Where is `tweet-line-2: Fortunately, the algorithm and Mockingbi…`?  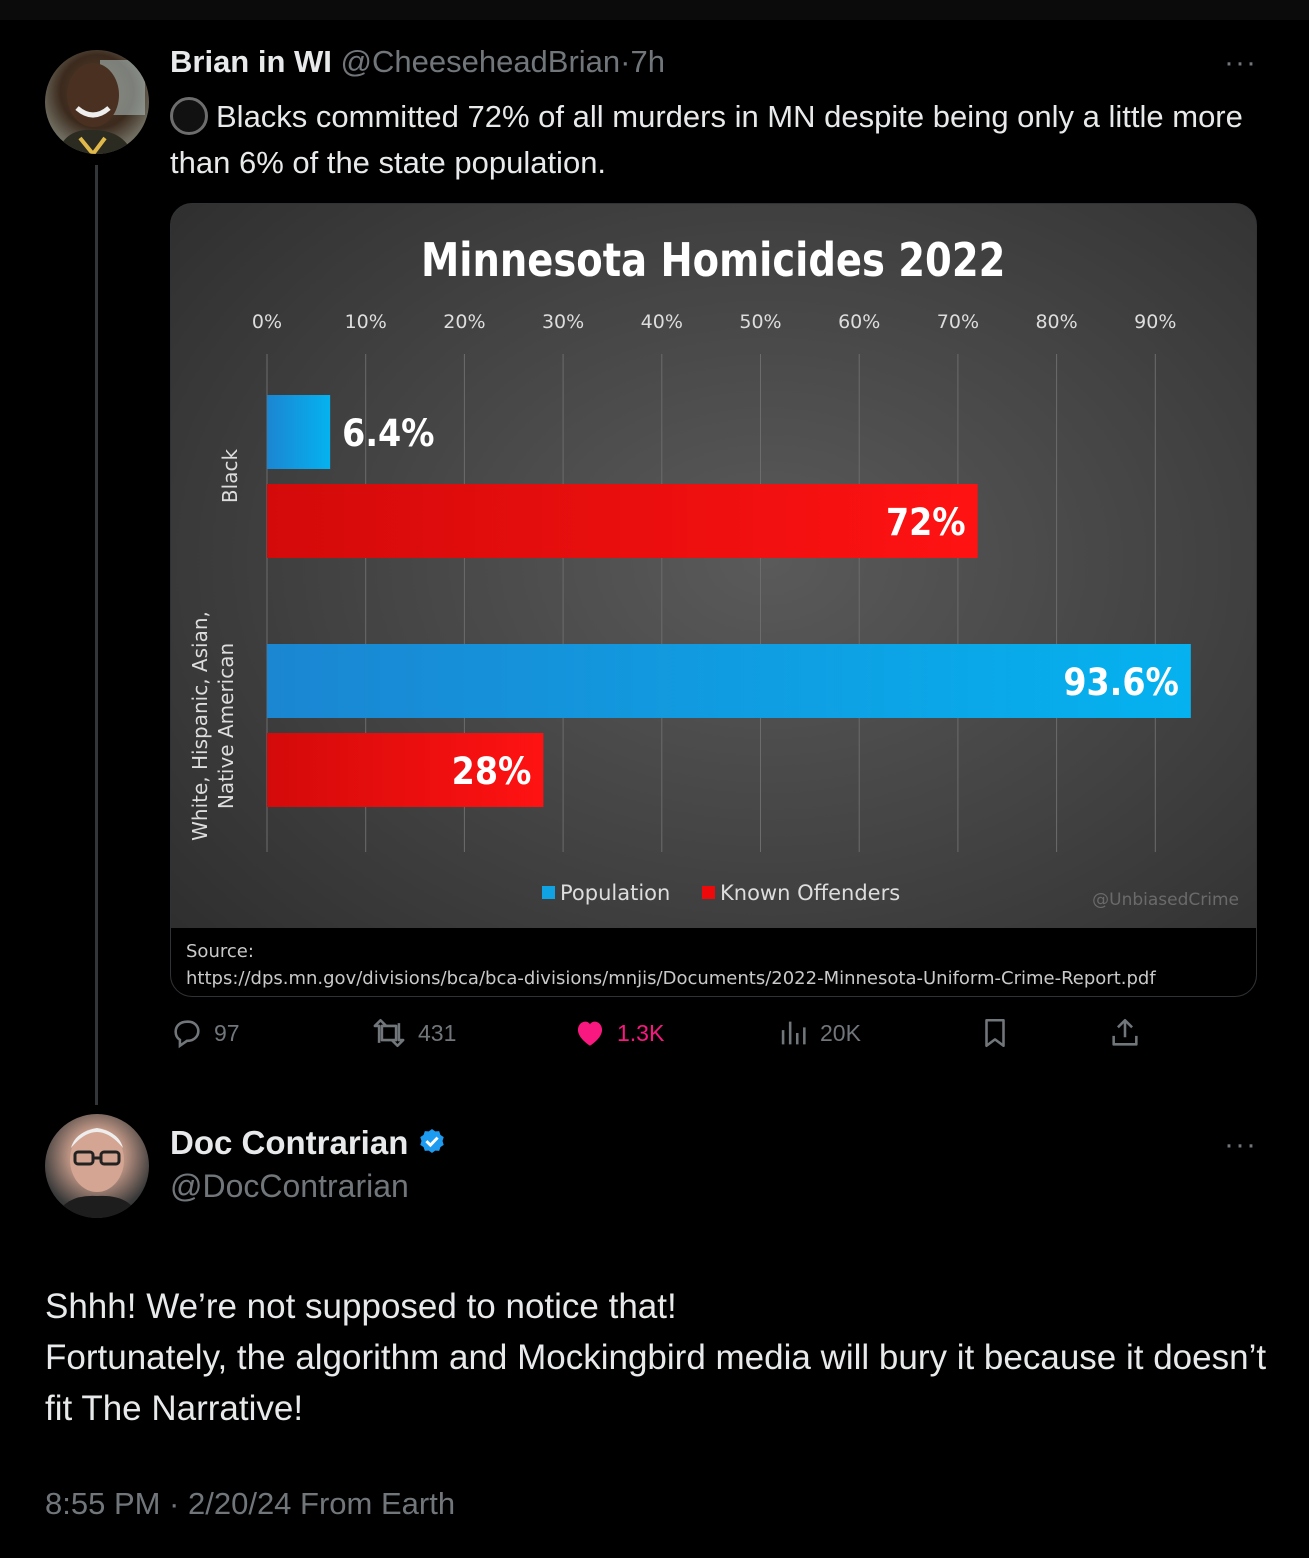 tweet-line-2: Fortunately, the algorithm and Mockingbi… is located at coordinates (656, 1383).